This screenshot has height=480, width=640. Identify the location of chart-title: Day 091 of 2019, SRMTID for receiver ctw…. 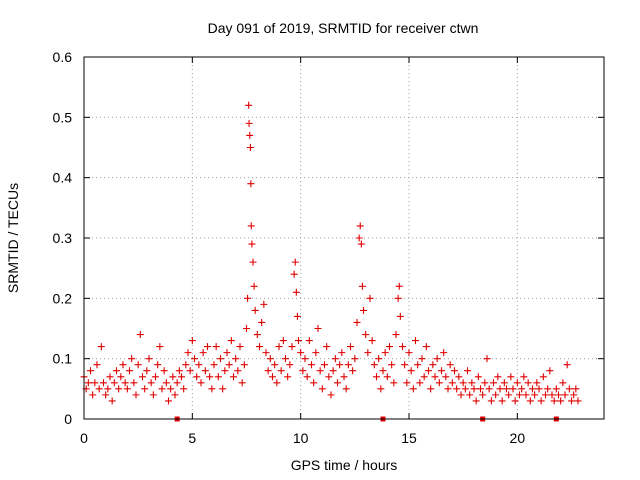
(343, 28).